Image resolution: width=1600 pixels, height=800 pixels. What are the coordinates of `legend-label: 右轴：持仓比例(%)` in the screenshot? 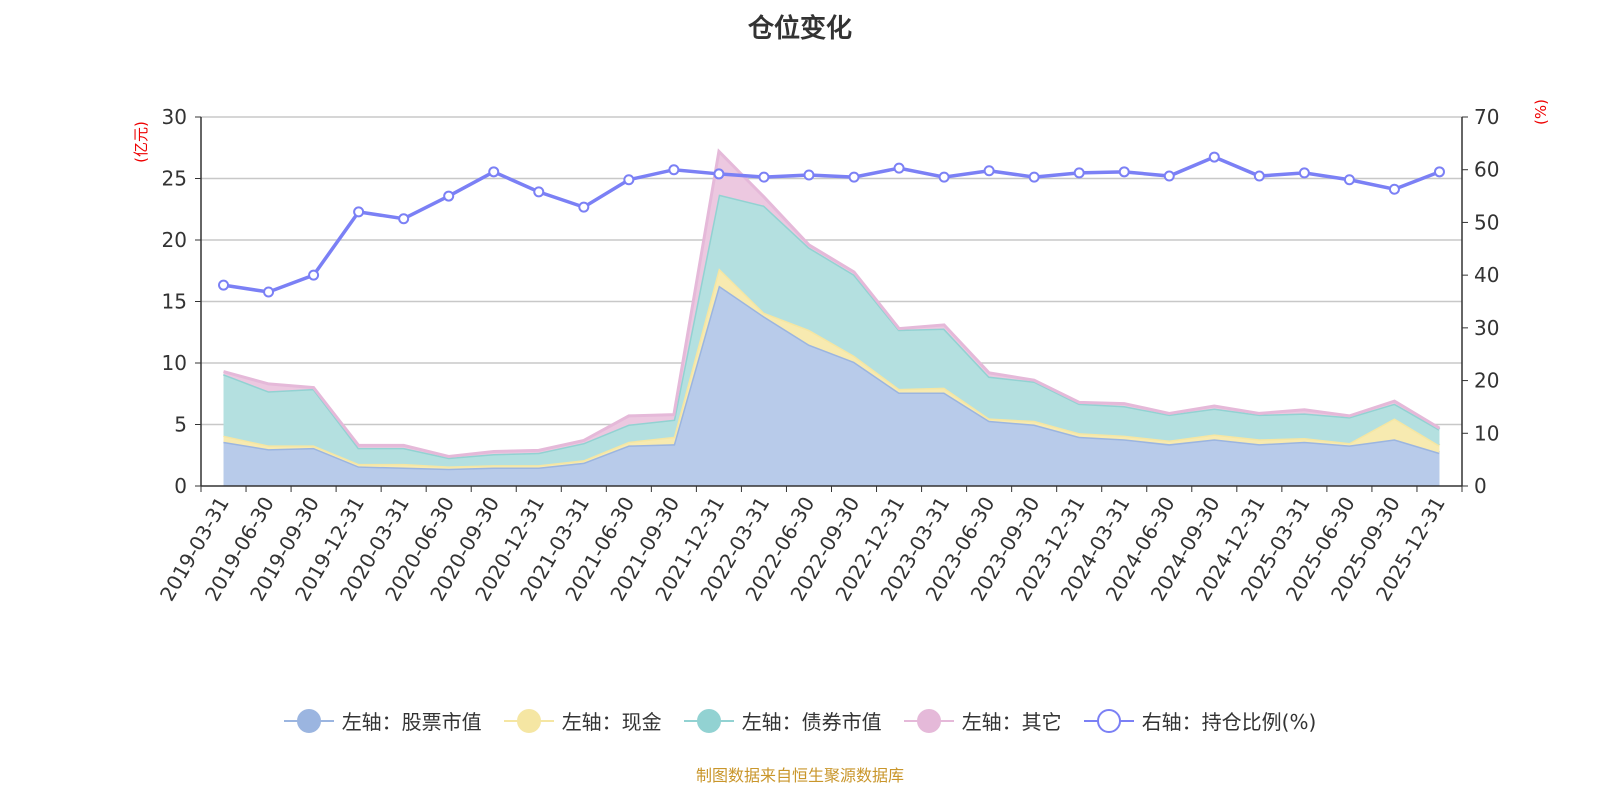 It's located at (1229, 722).